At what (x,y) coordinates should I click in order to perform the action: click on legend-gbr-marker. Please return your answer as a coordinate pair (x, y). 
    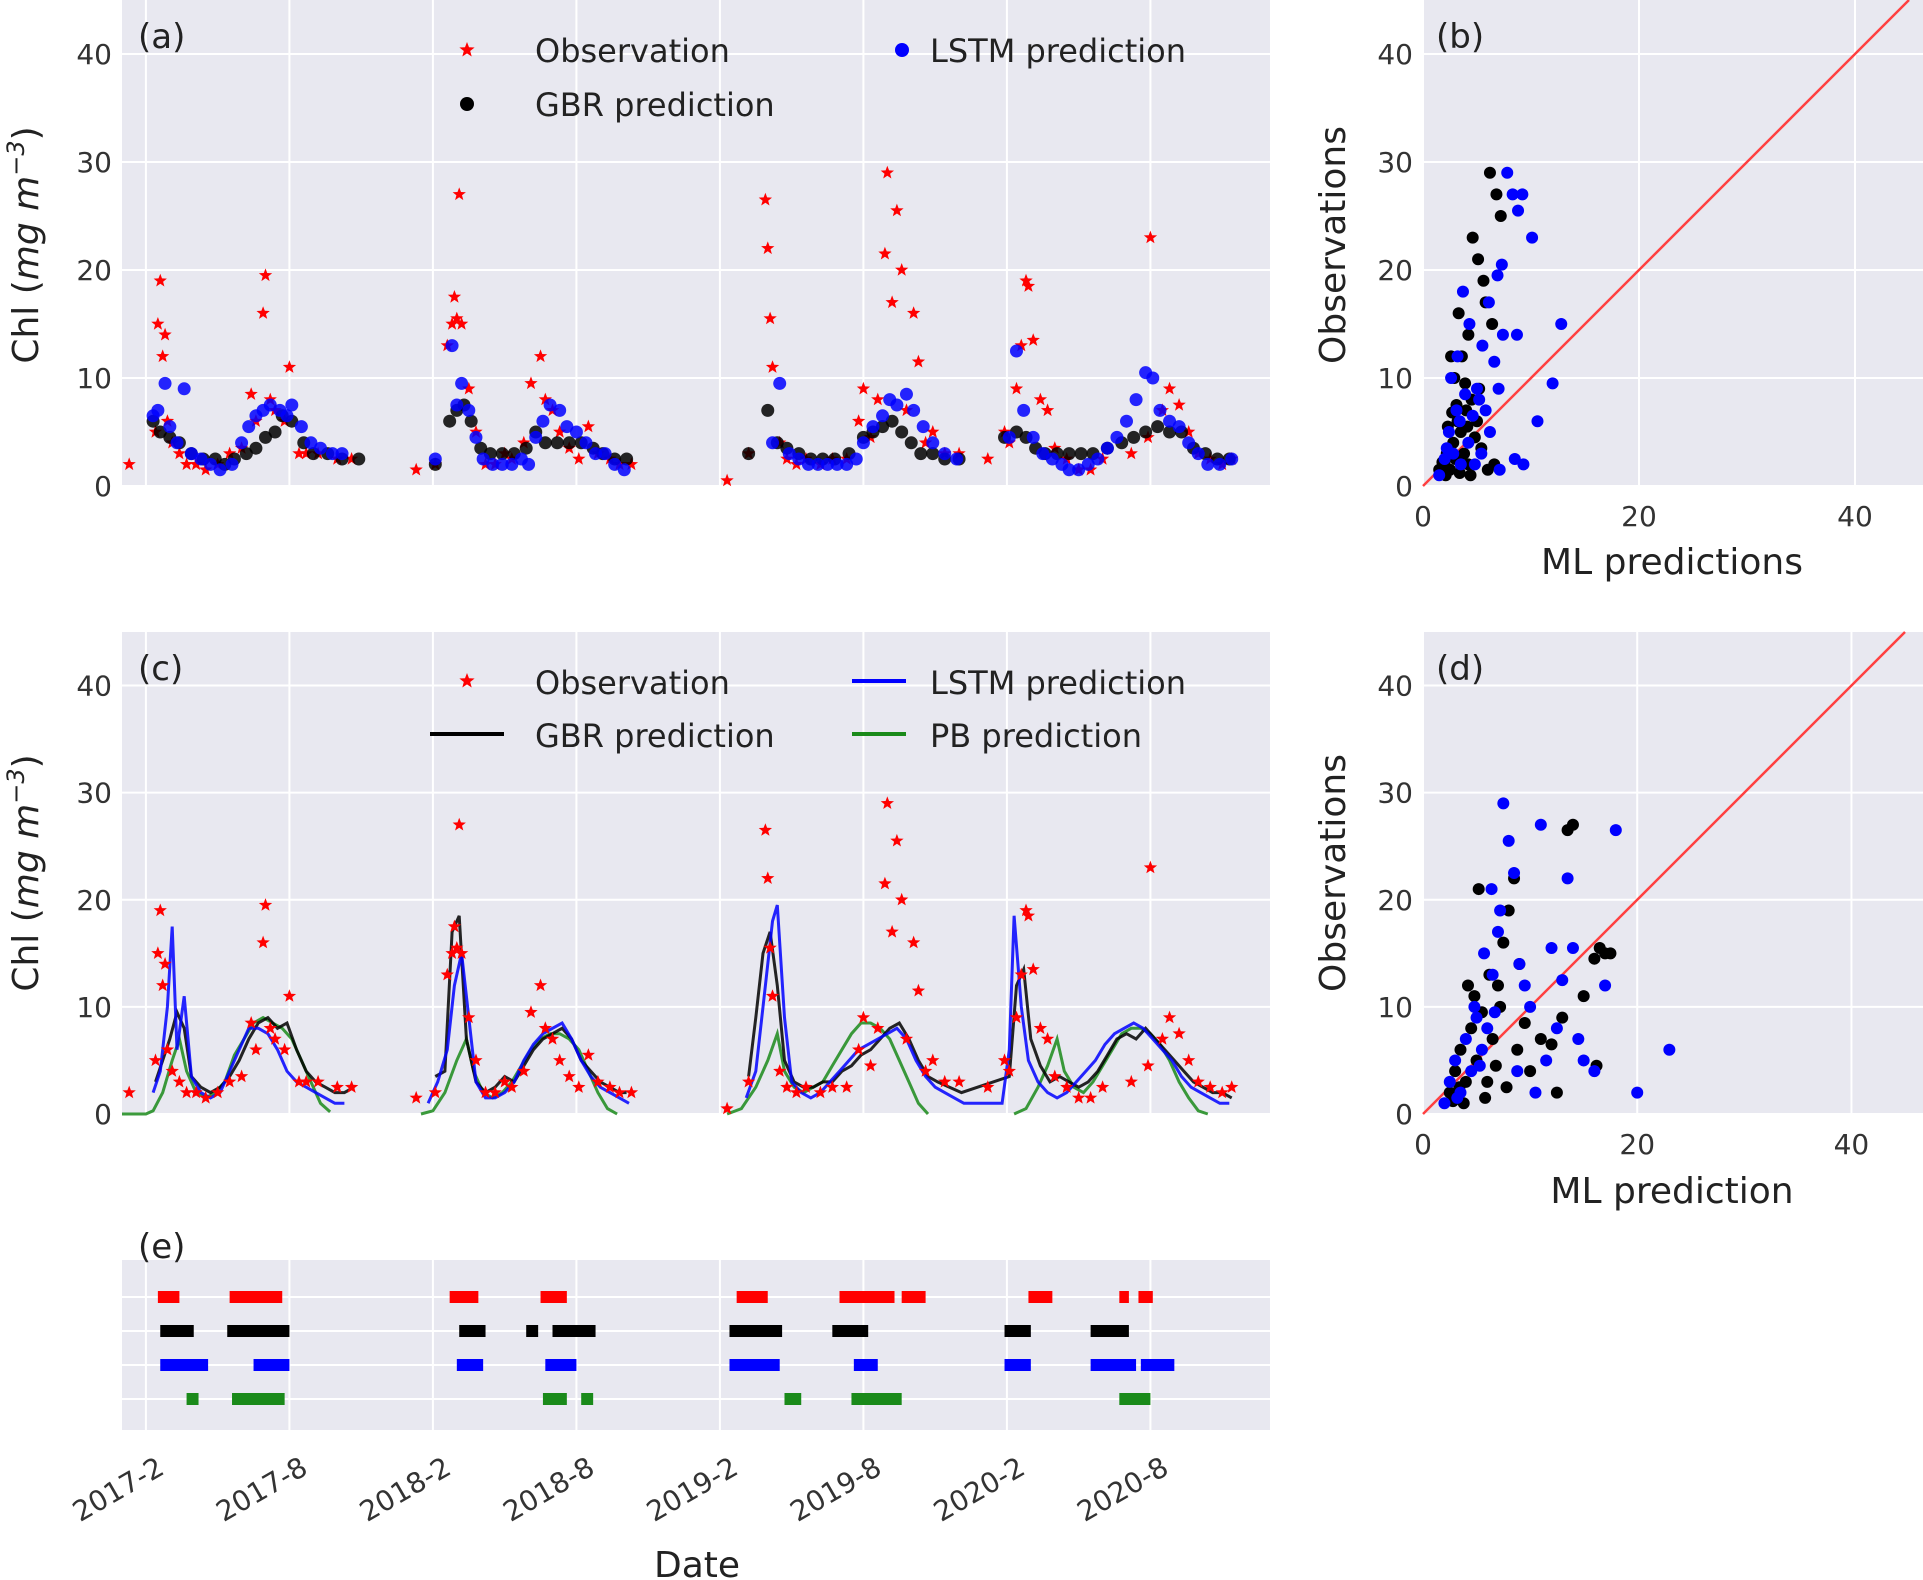
    Looking at the image, I should click on (467, 104).